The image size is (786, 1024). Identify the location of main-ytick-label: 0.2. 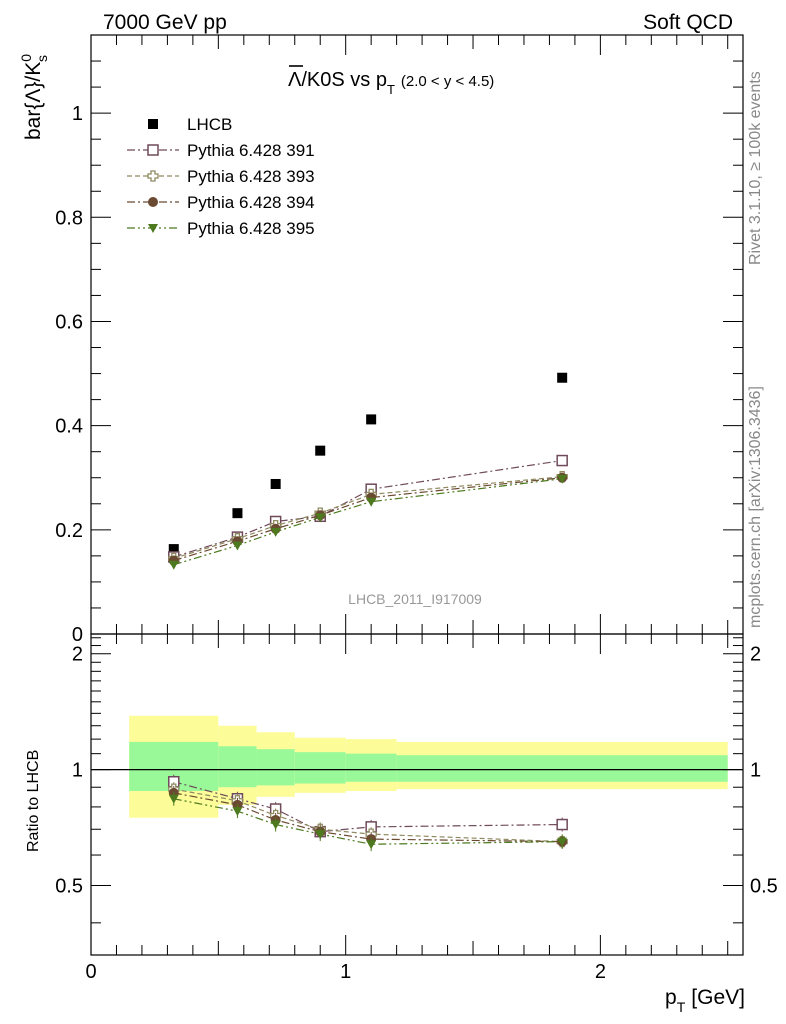
(69, 531).